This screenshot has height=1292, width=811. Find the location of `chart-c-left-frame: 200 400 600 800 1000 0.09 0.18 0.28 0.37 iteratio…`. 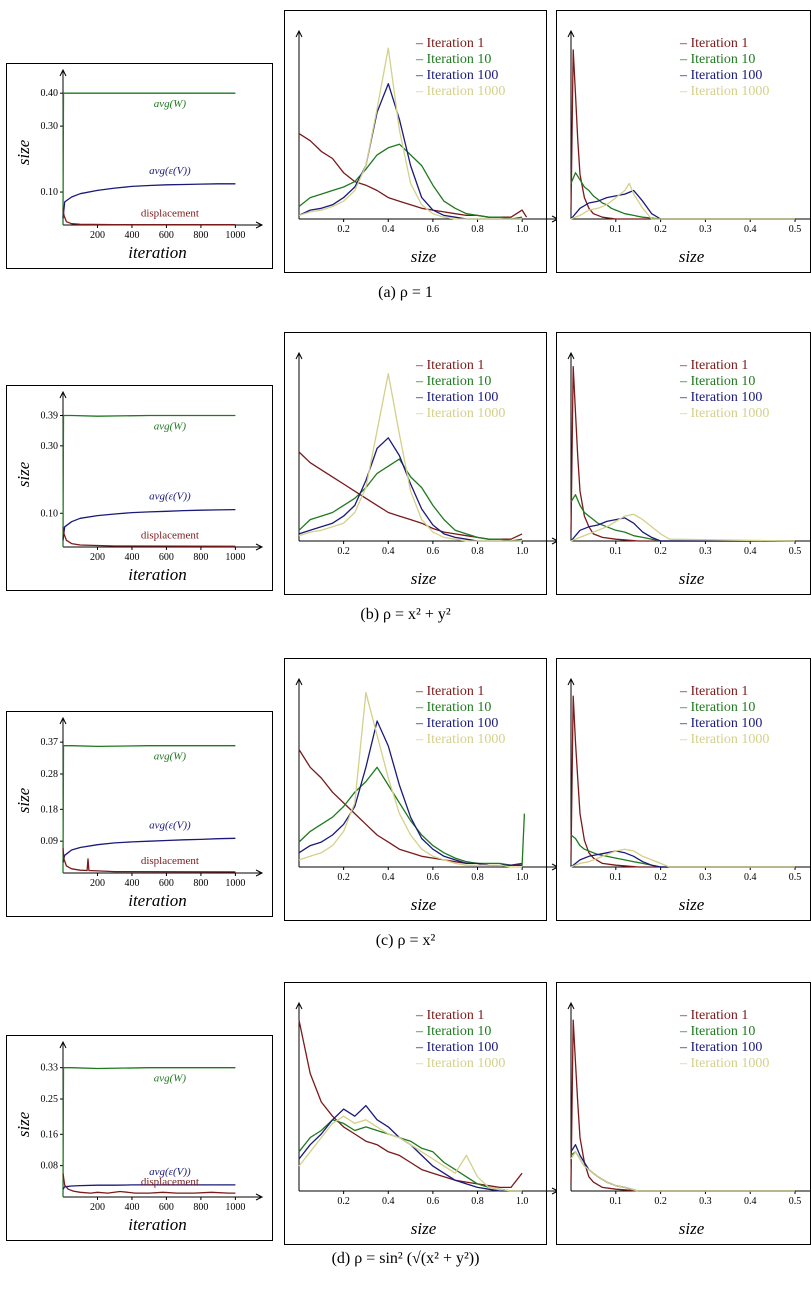

chart-c-left-frame: 200 400 600 800 1000 0.09 0.18 0.28 0.37 iteratio… is located at coordinates (139, 814).